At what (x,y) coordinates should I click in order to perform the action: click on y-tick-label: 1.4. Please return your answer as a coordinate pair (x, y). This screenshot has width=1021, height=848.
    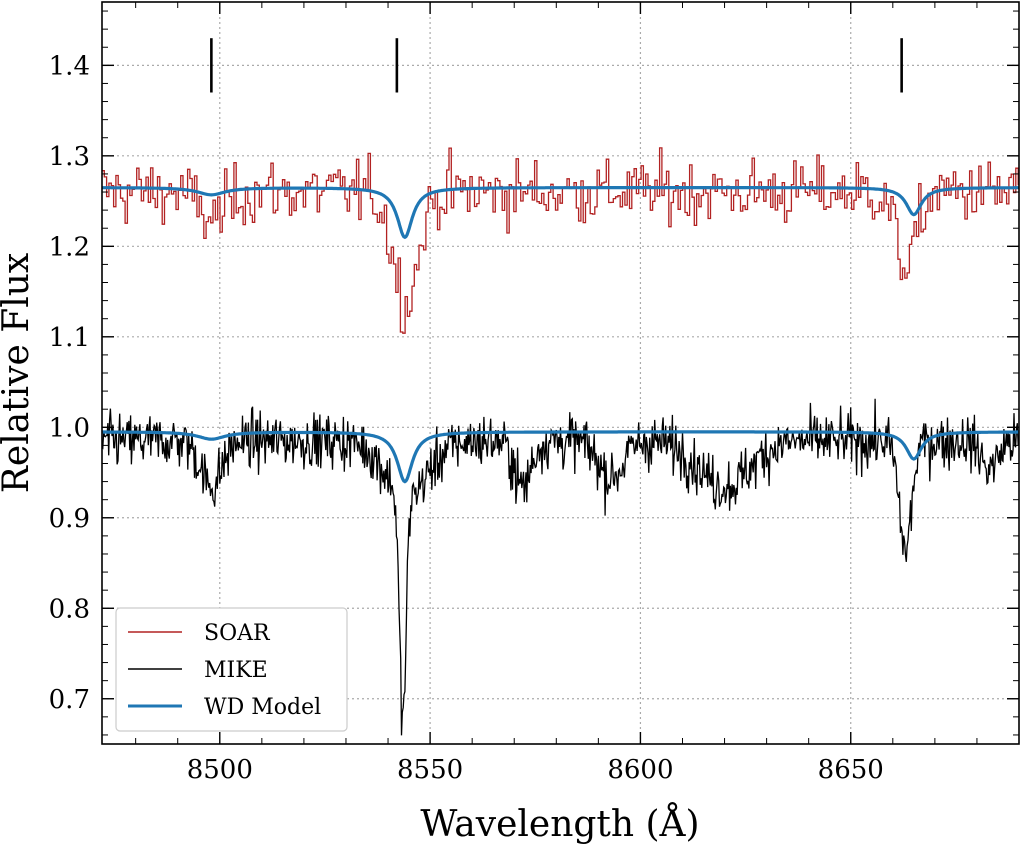
    Looking at the image, I should click on (69, 66).